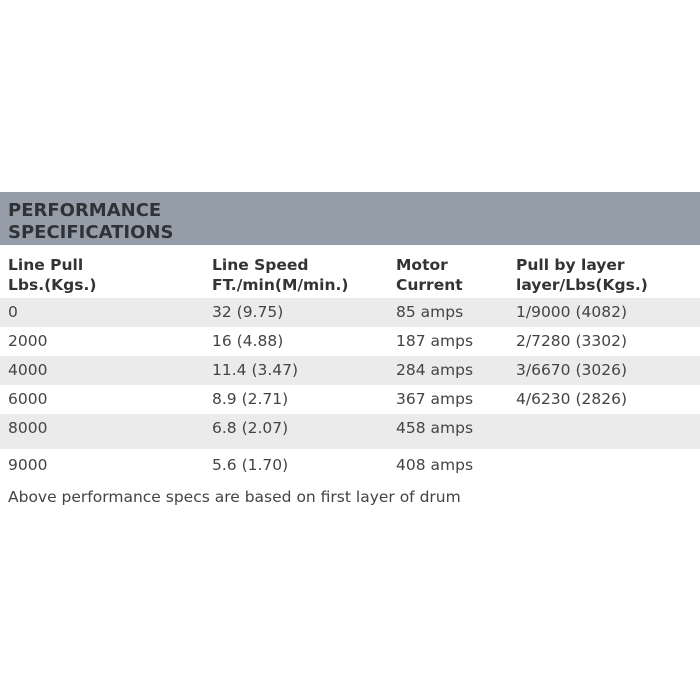  I want to click on table-cell: 6000, so click(28, 399).